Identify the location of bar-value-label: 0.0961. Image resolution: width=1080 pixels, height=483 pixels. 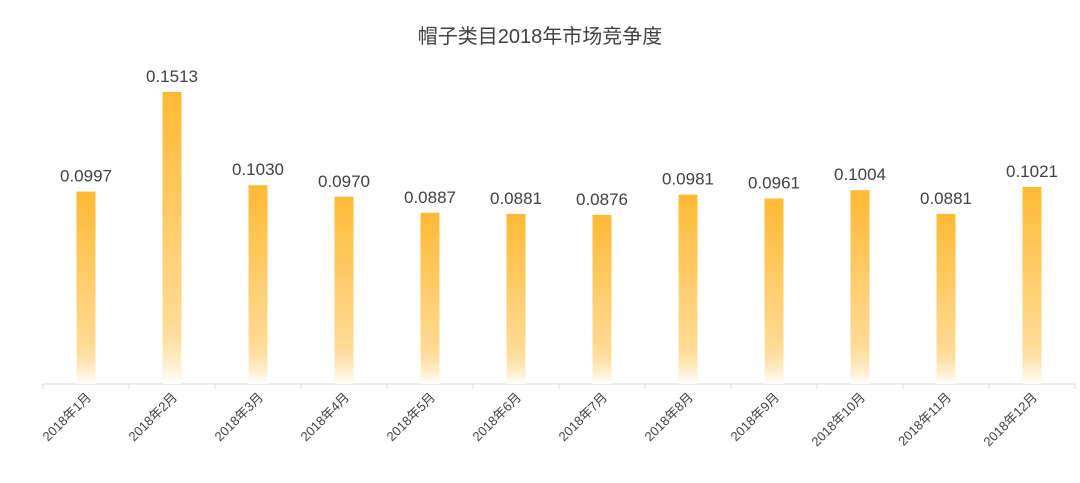
(774, 183).